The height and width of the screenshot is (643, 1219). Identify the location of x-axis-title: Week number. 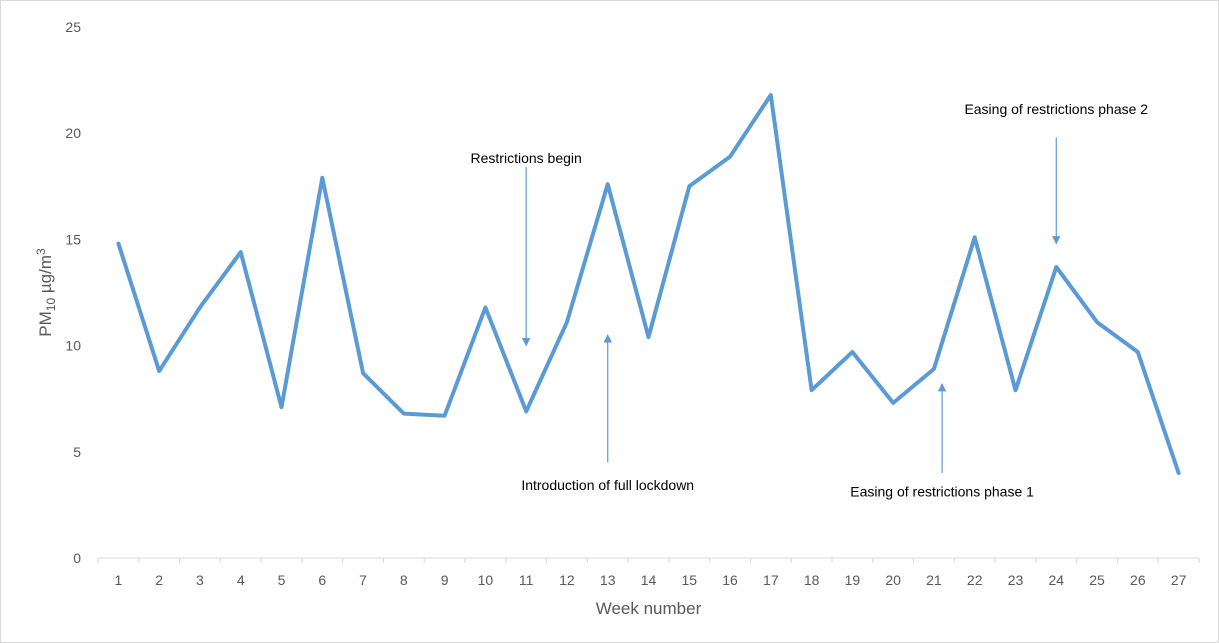
(649, 608).